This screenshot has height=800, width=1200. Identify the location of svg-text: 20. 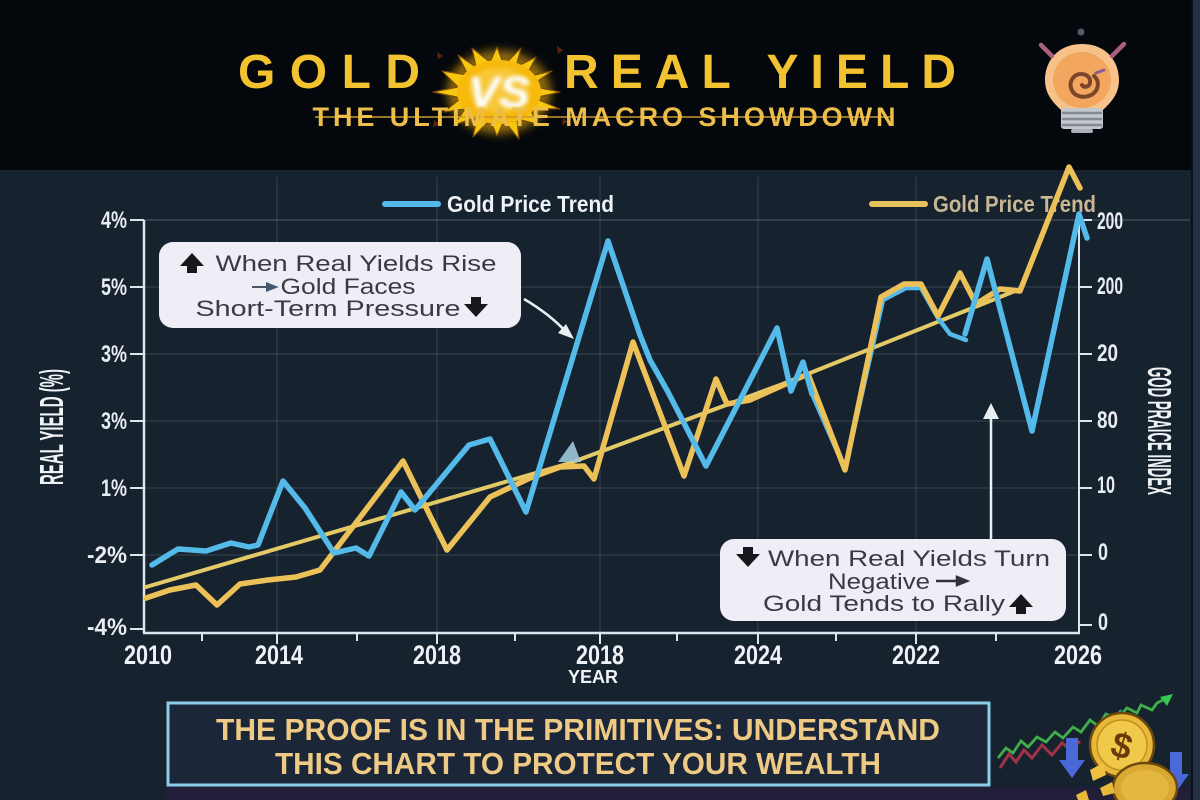
(1107, 353).